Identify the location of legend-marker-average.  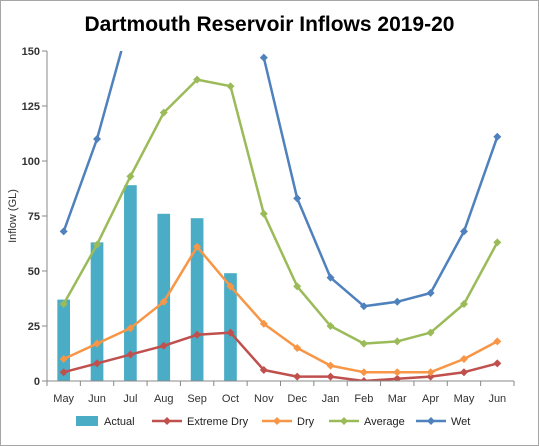
(344, 421).